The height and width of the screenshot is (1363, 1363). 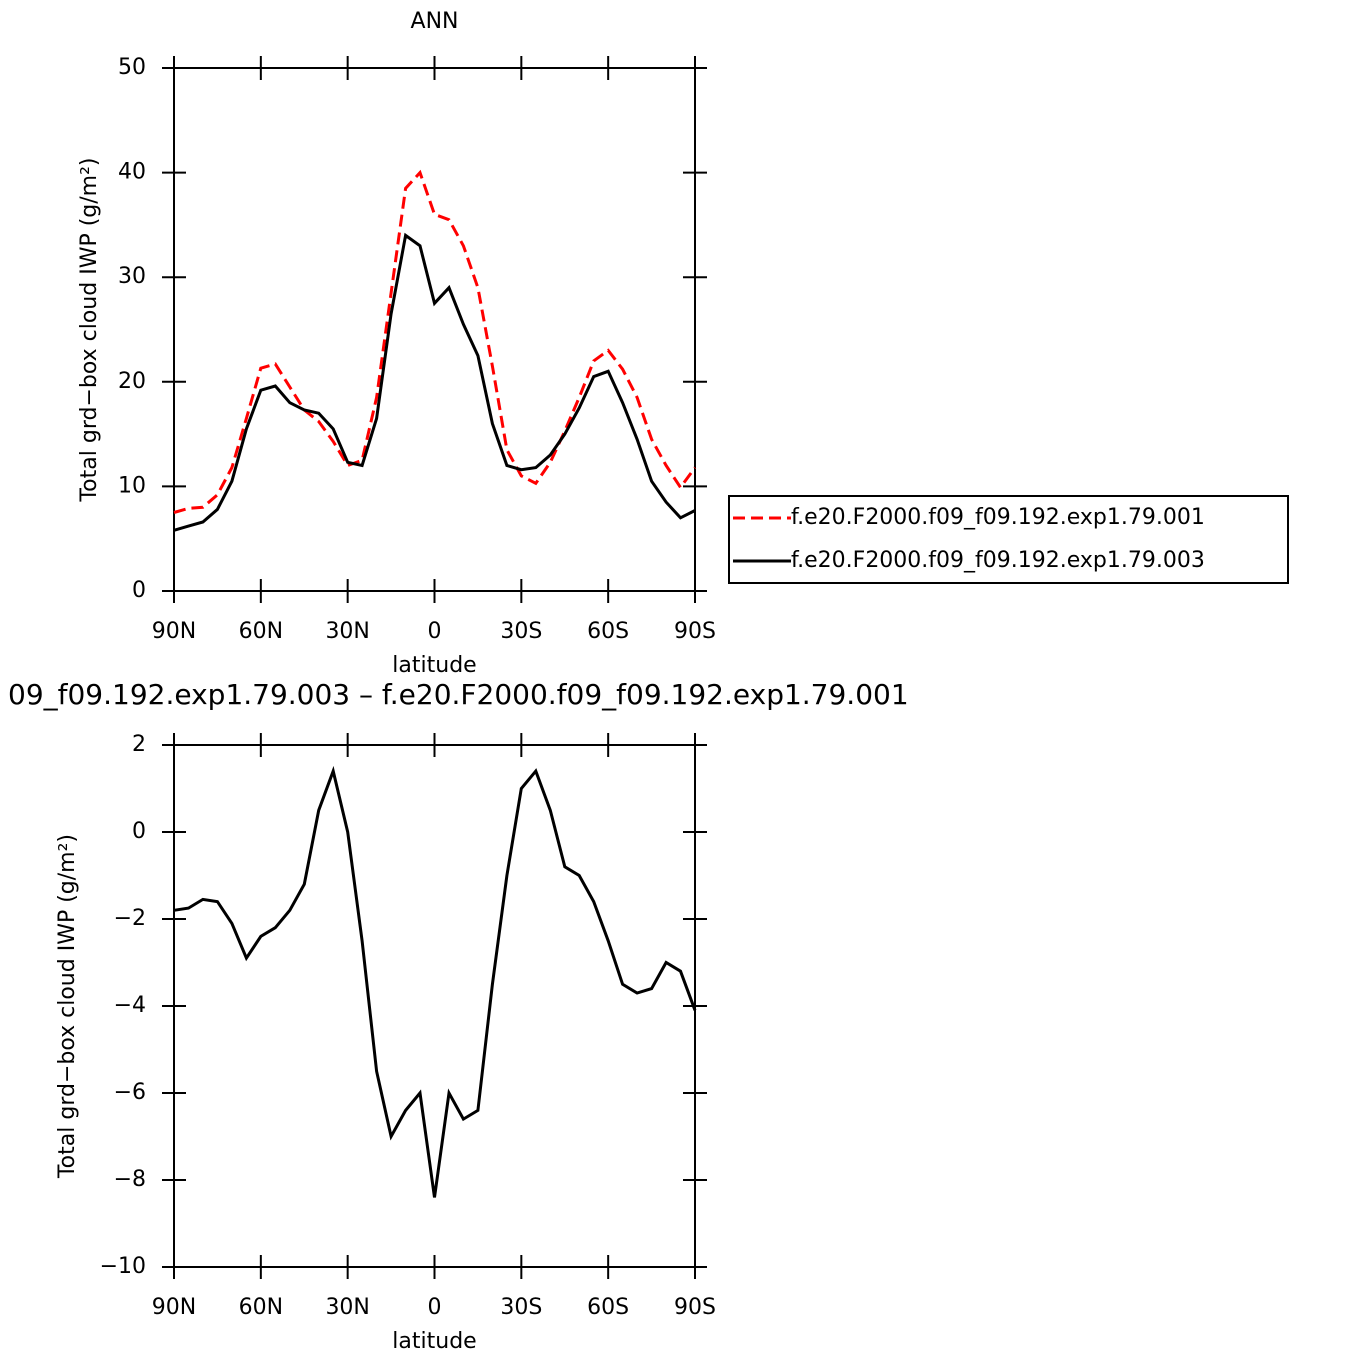 I want to click on y-tick-label: −4, so click(x=130, y=1005).